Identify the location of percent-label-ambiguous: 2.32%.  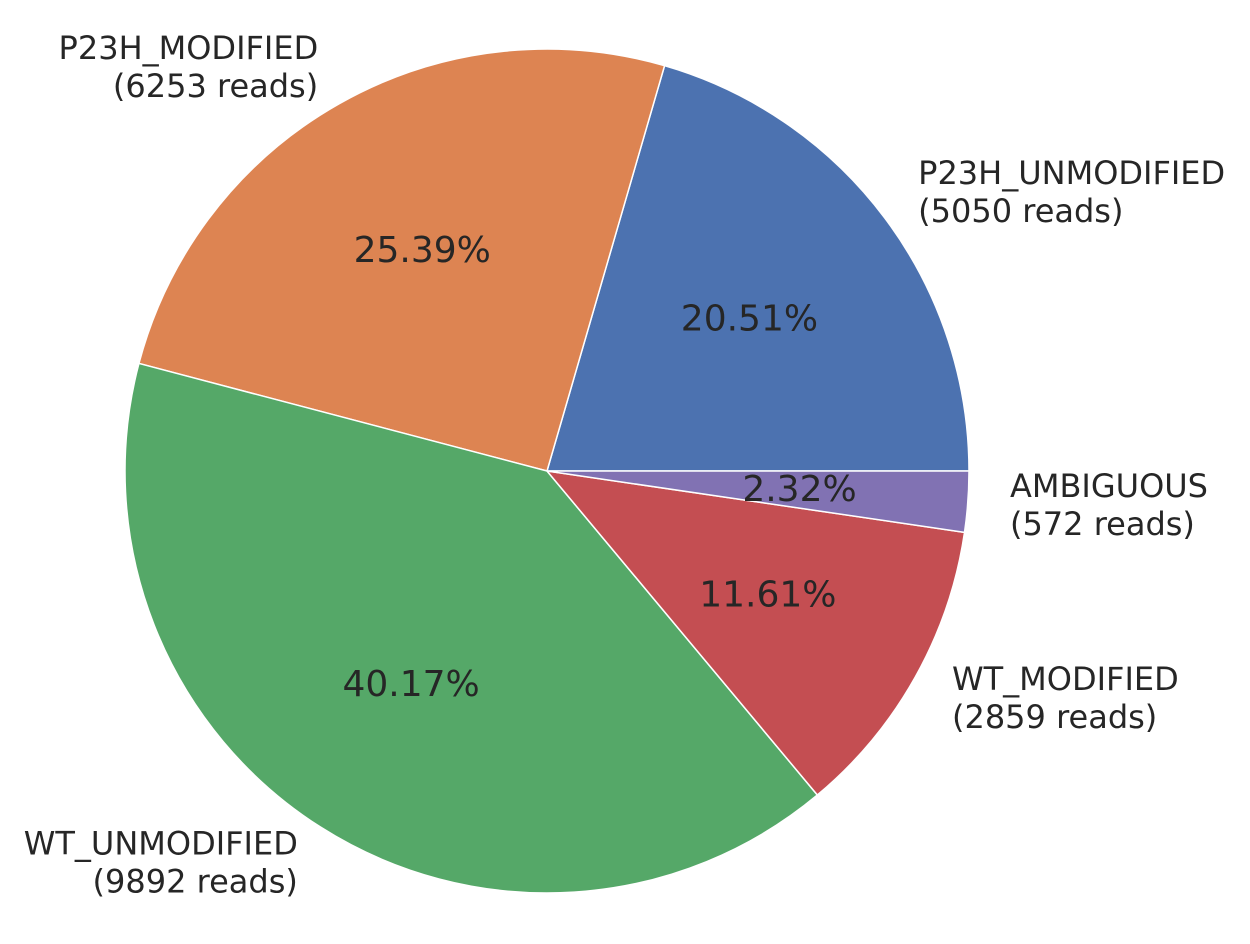
(799, 489).